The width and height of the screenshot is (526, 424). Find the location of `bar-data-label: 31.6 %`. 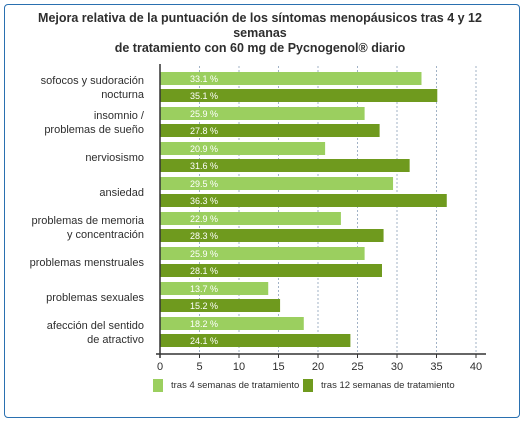

bar-data-label: 31.6 % is located at coordinates (204, 166).